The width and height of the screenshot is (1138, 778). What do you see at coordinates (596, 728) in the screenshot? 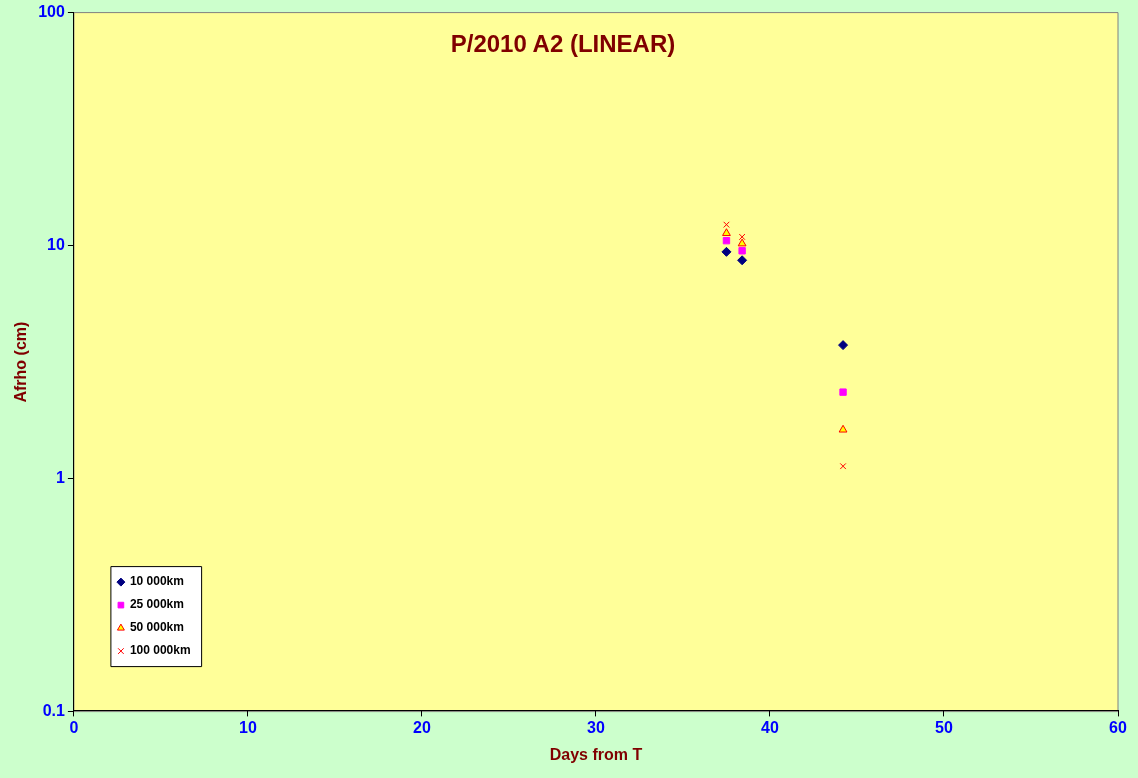
I see `x-tick-label: 30` at bounding box center [596, 728].